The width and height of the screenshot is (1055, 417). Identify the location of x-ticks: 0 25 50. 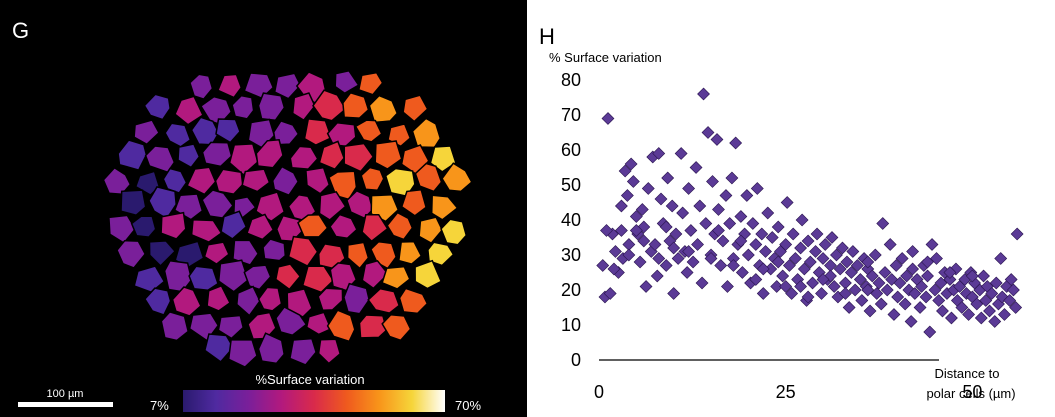
(788, 392).